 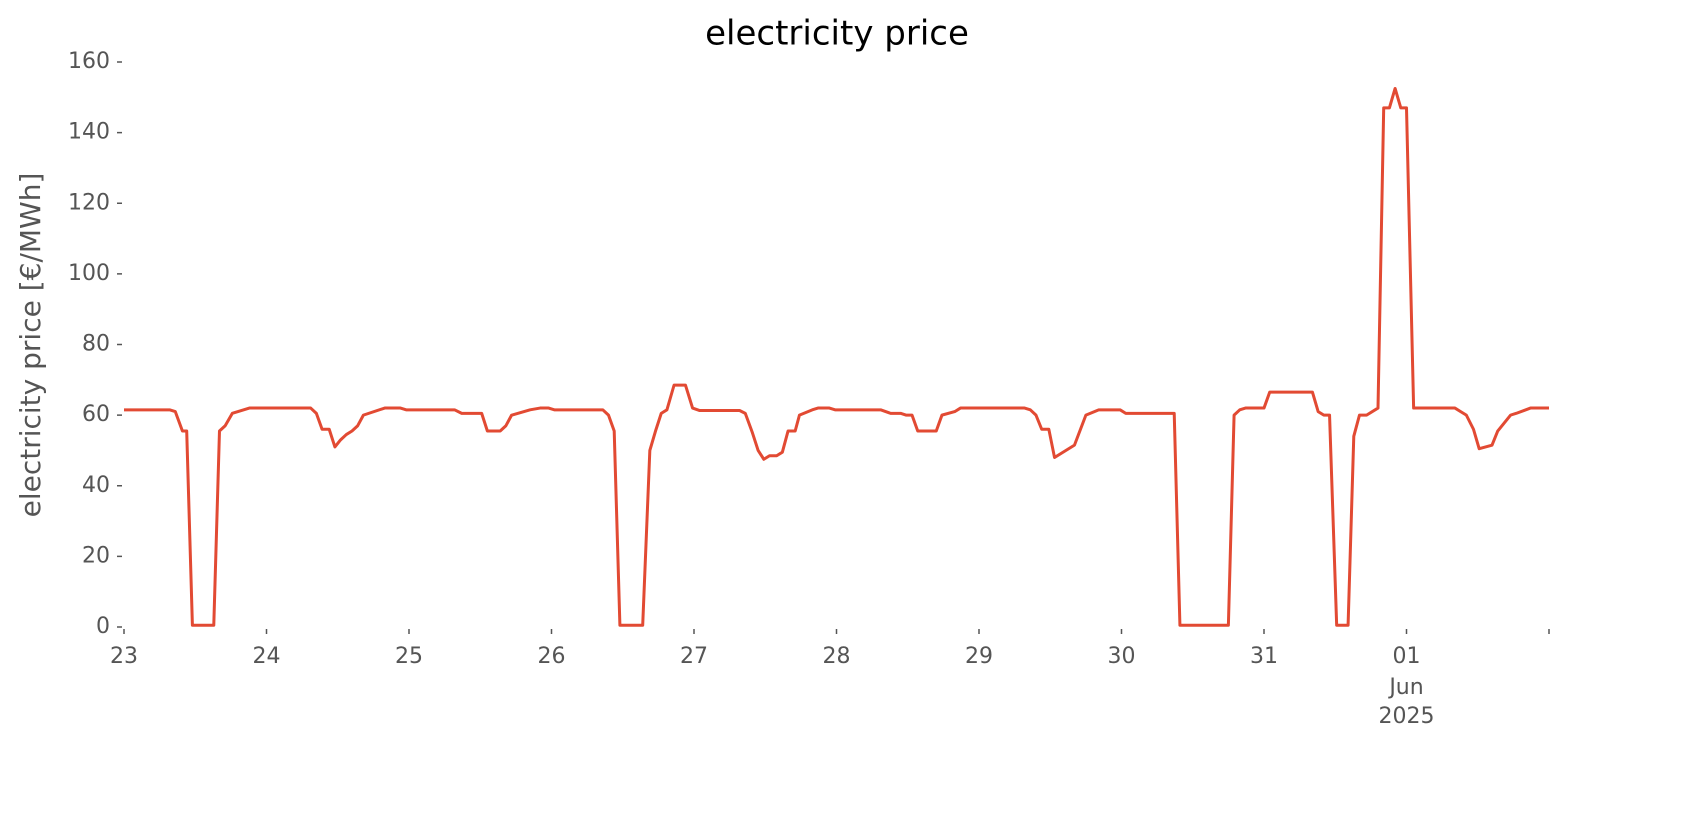 What do you see at coordinates (694, 656) in the screenshot?
I see `x-tick-label: 27` at bounding box center [694, 656].